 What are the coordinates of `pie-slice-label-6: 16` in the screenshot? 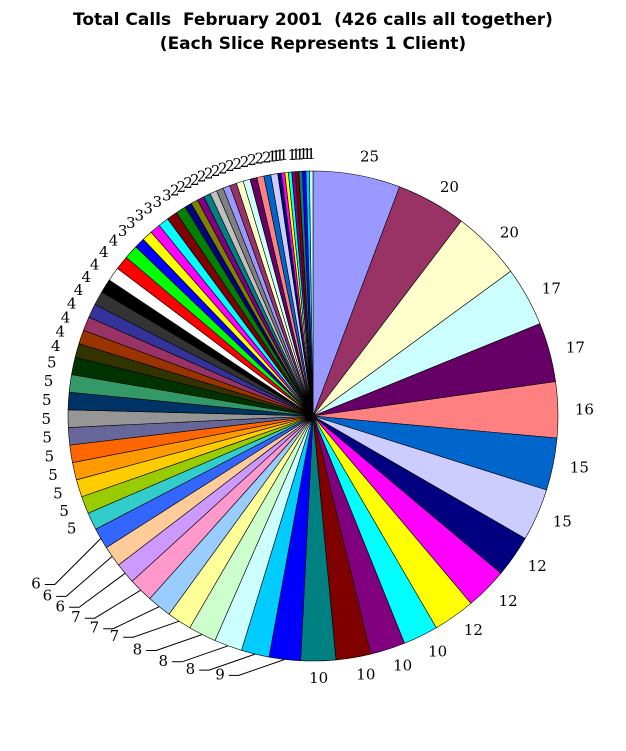 It's located at (584, 409).